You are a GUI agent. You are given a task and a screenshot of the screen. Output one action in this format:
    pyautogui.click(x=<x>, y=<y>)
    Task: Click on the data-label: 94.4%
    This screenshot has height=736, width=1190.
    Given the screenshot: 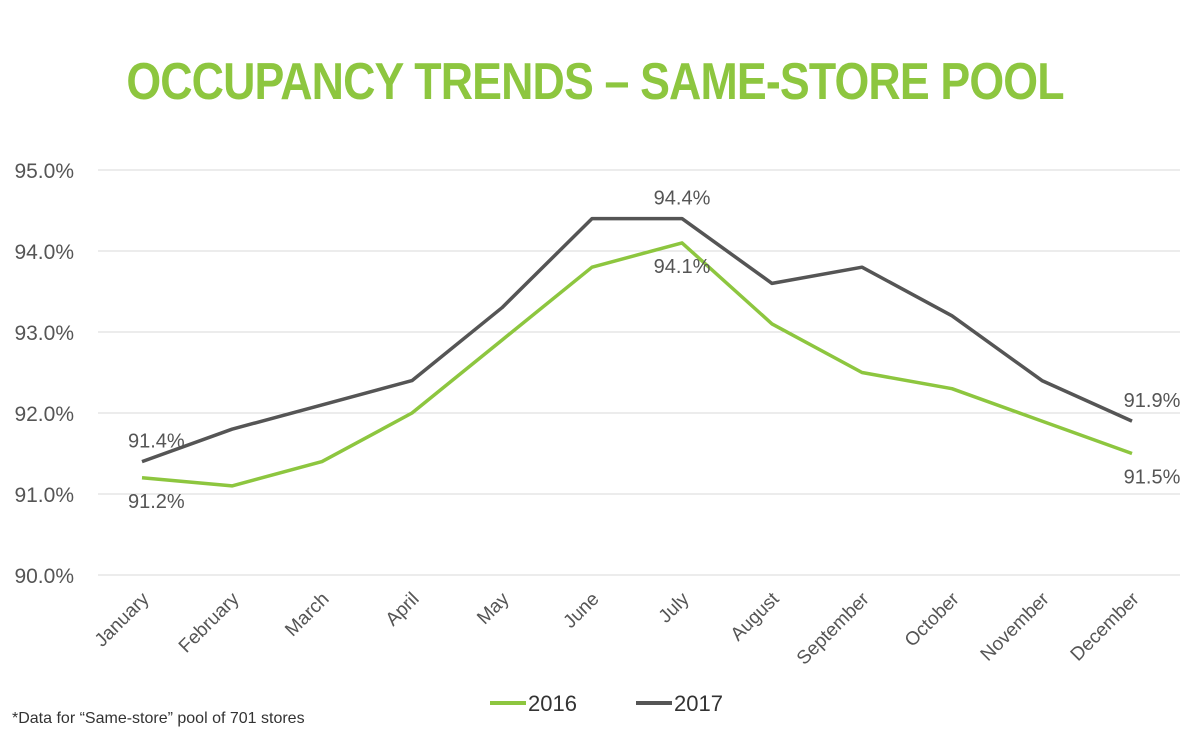 What is the action you would take?
    pyautogui.click(x=682, y=199)
    